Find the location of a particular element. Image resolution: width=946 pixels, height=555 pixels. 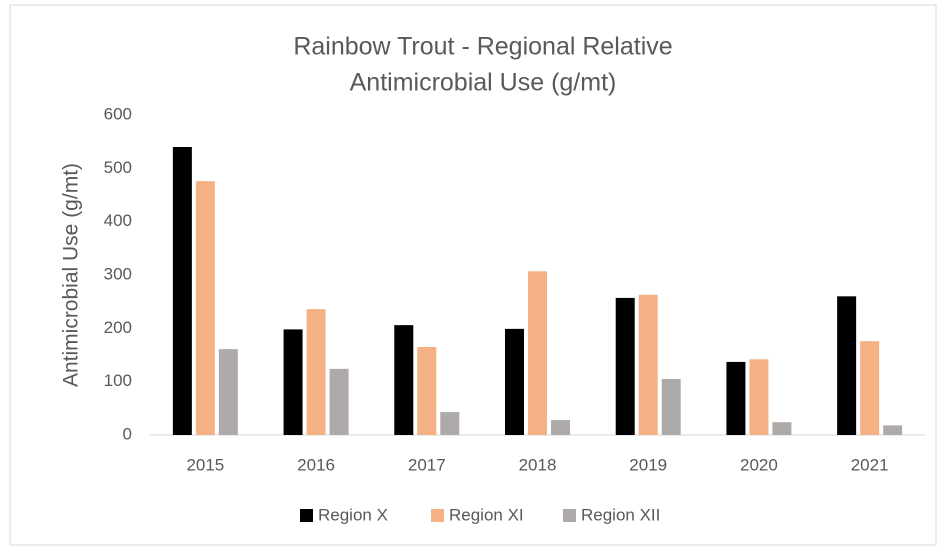

y-tick-label: 200 is located at coordinates (118, 327).